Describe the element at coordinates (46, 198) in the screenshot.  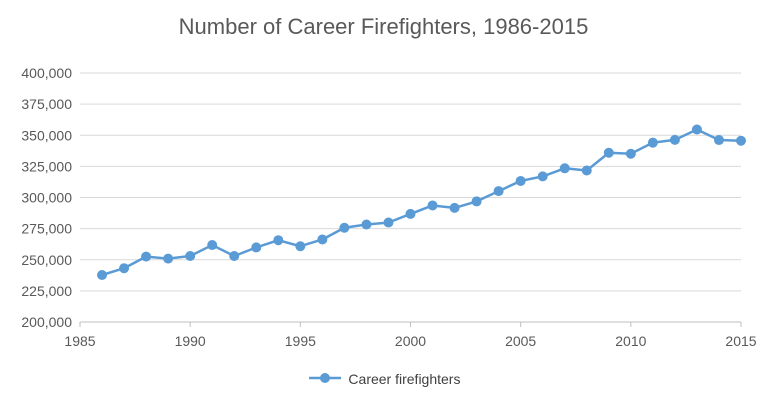
I see `y-tick-label: 300,000` at that location.